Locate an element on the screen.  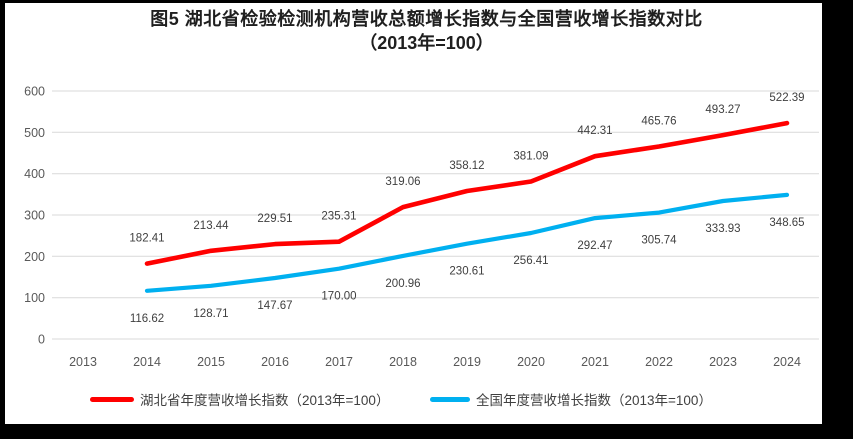
data-label: 116.62 is located at coordinates (147, 319).